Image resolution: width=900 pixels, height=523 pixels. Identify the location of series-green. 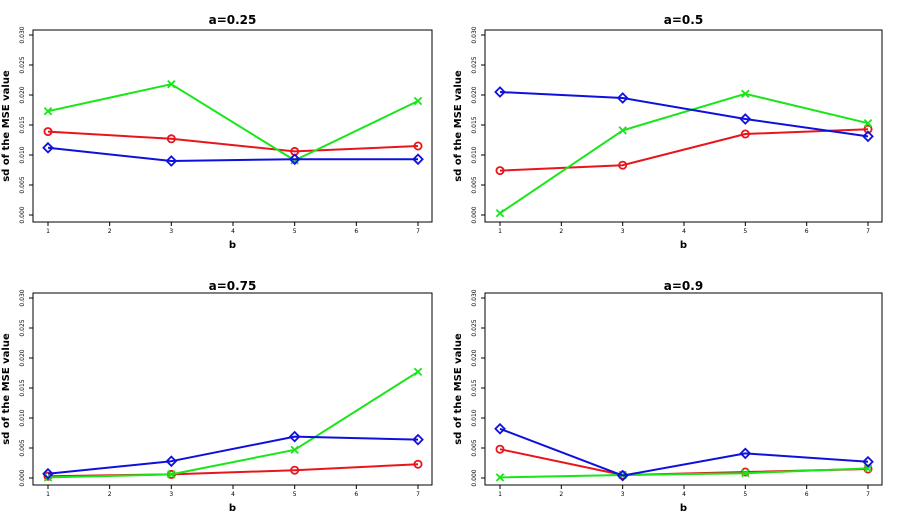
(233, 122).